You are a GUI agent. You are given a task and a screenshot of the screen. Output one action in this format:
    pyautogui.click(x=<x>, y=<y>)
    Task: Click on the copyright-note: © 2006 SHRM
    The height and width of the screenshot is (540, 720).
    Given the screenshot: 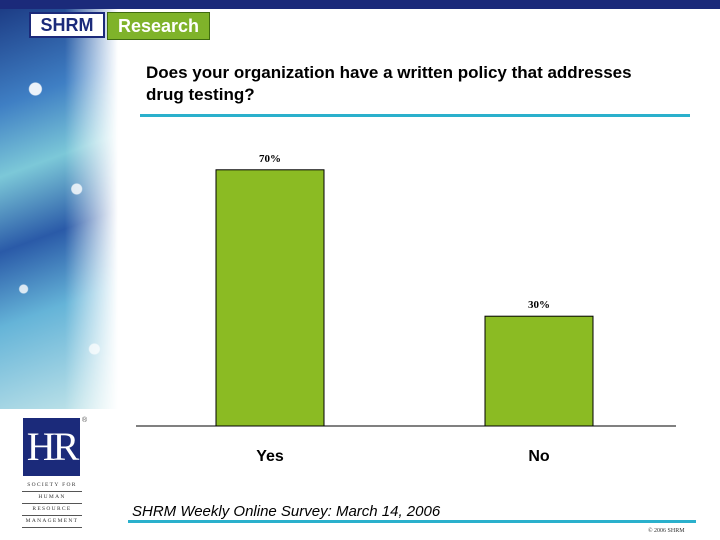 What is the action you would take?
    pyautogui.click(x=666, y=531)
    